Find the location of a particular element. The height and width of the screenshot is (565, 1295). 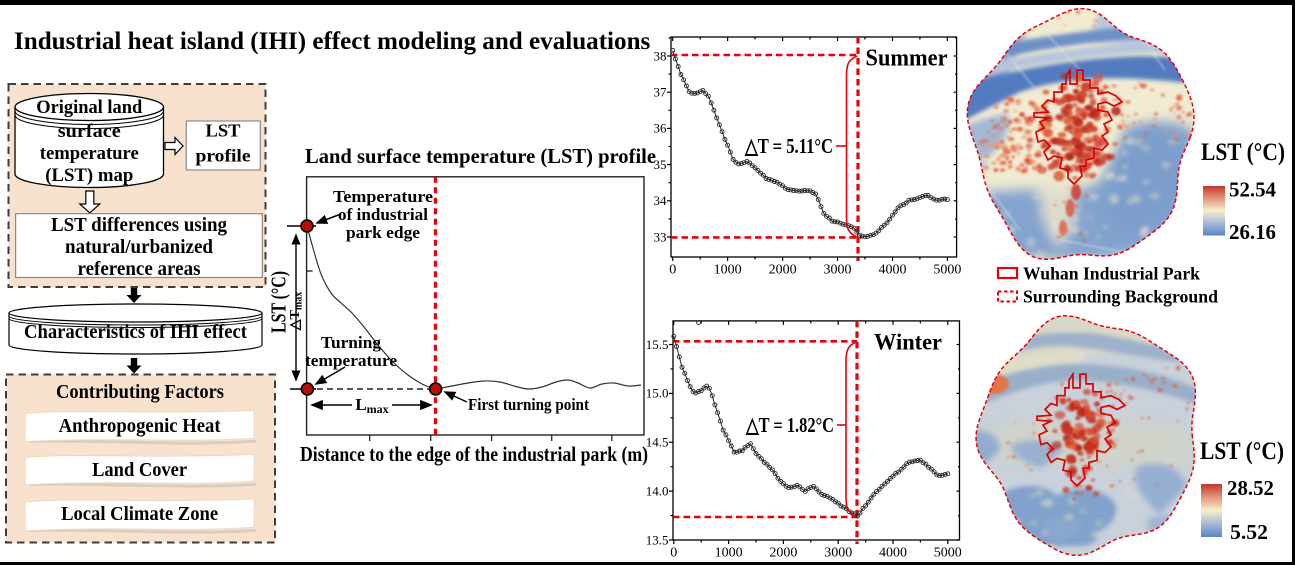

svg-text: Turning is located at coordinates (351, 342).